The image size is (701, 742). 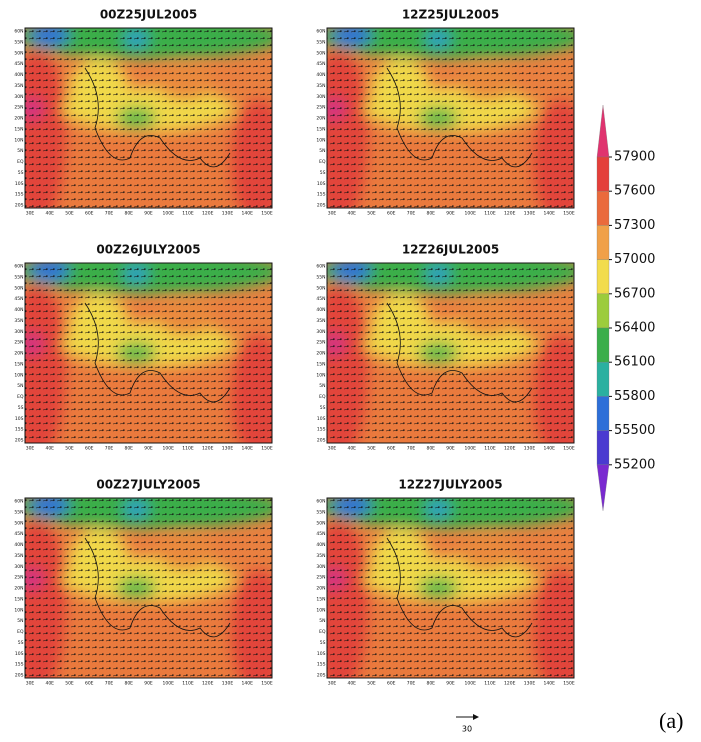 I want to click on panel-title: 12Z25JUL2005, so click(x=450, y=15).